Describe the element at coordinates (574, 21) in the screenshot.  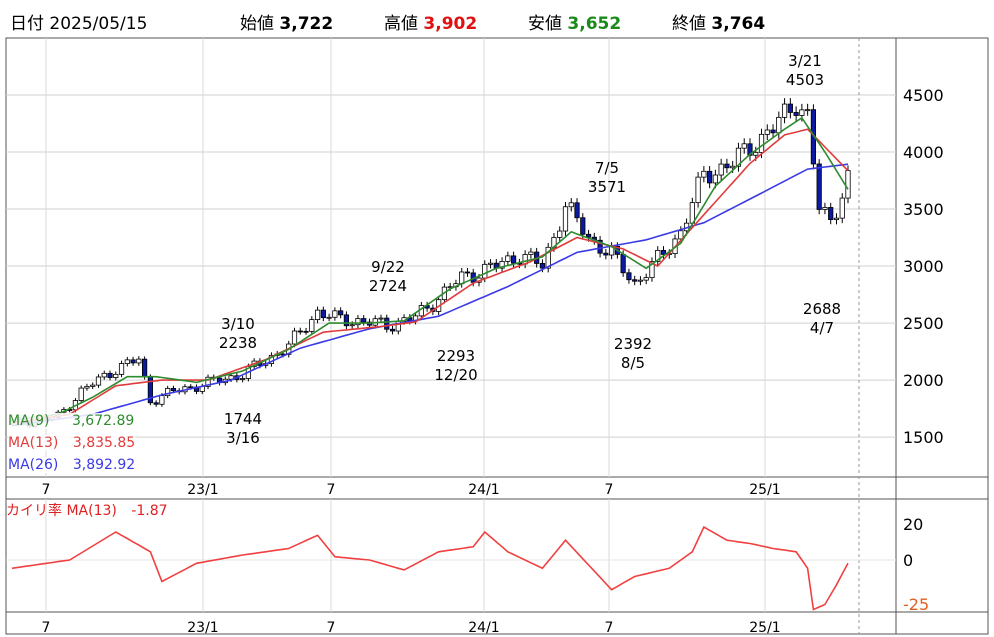
I see `header-low: 安値 3,652` at that location.